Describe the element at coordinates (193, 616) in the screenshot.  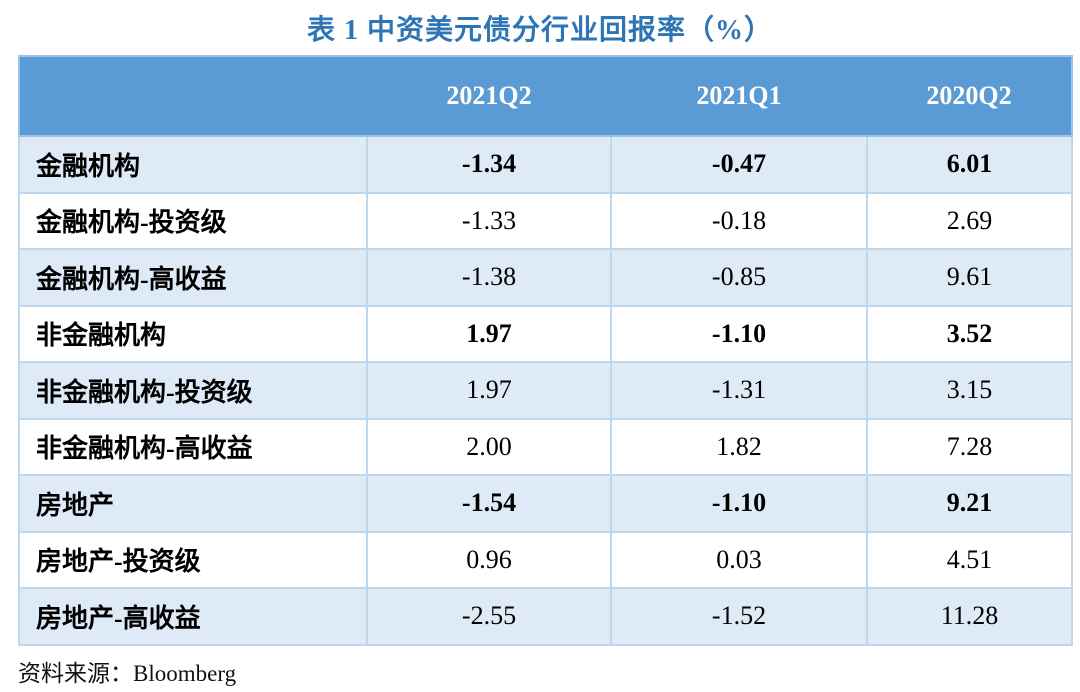
I see `row-label: 房地产-高收益` at that location.